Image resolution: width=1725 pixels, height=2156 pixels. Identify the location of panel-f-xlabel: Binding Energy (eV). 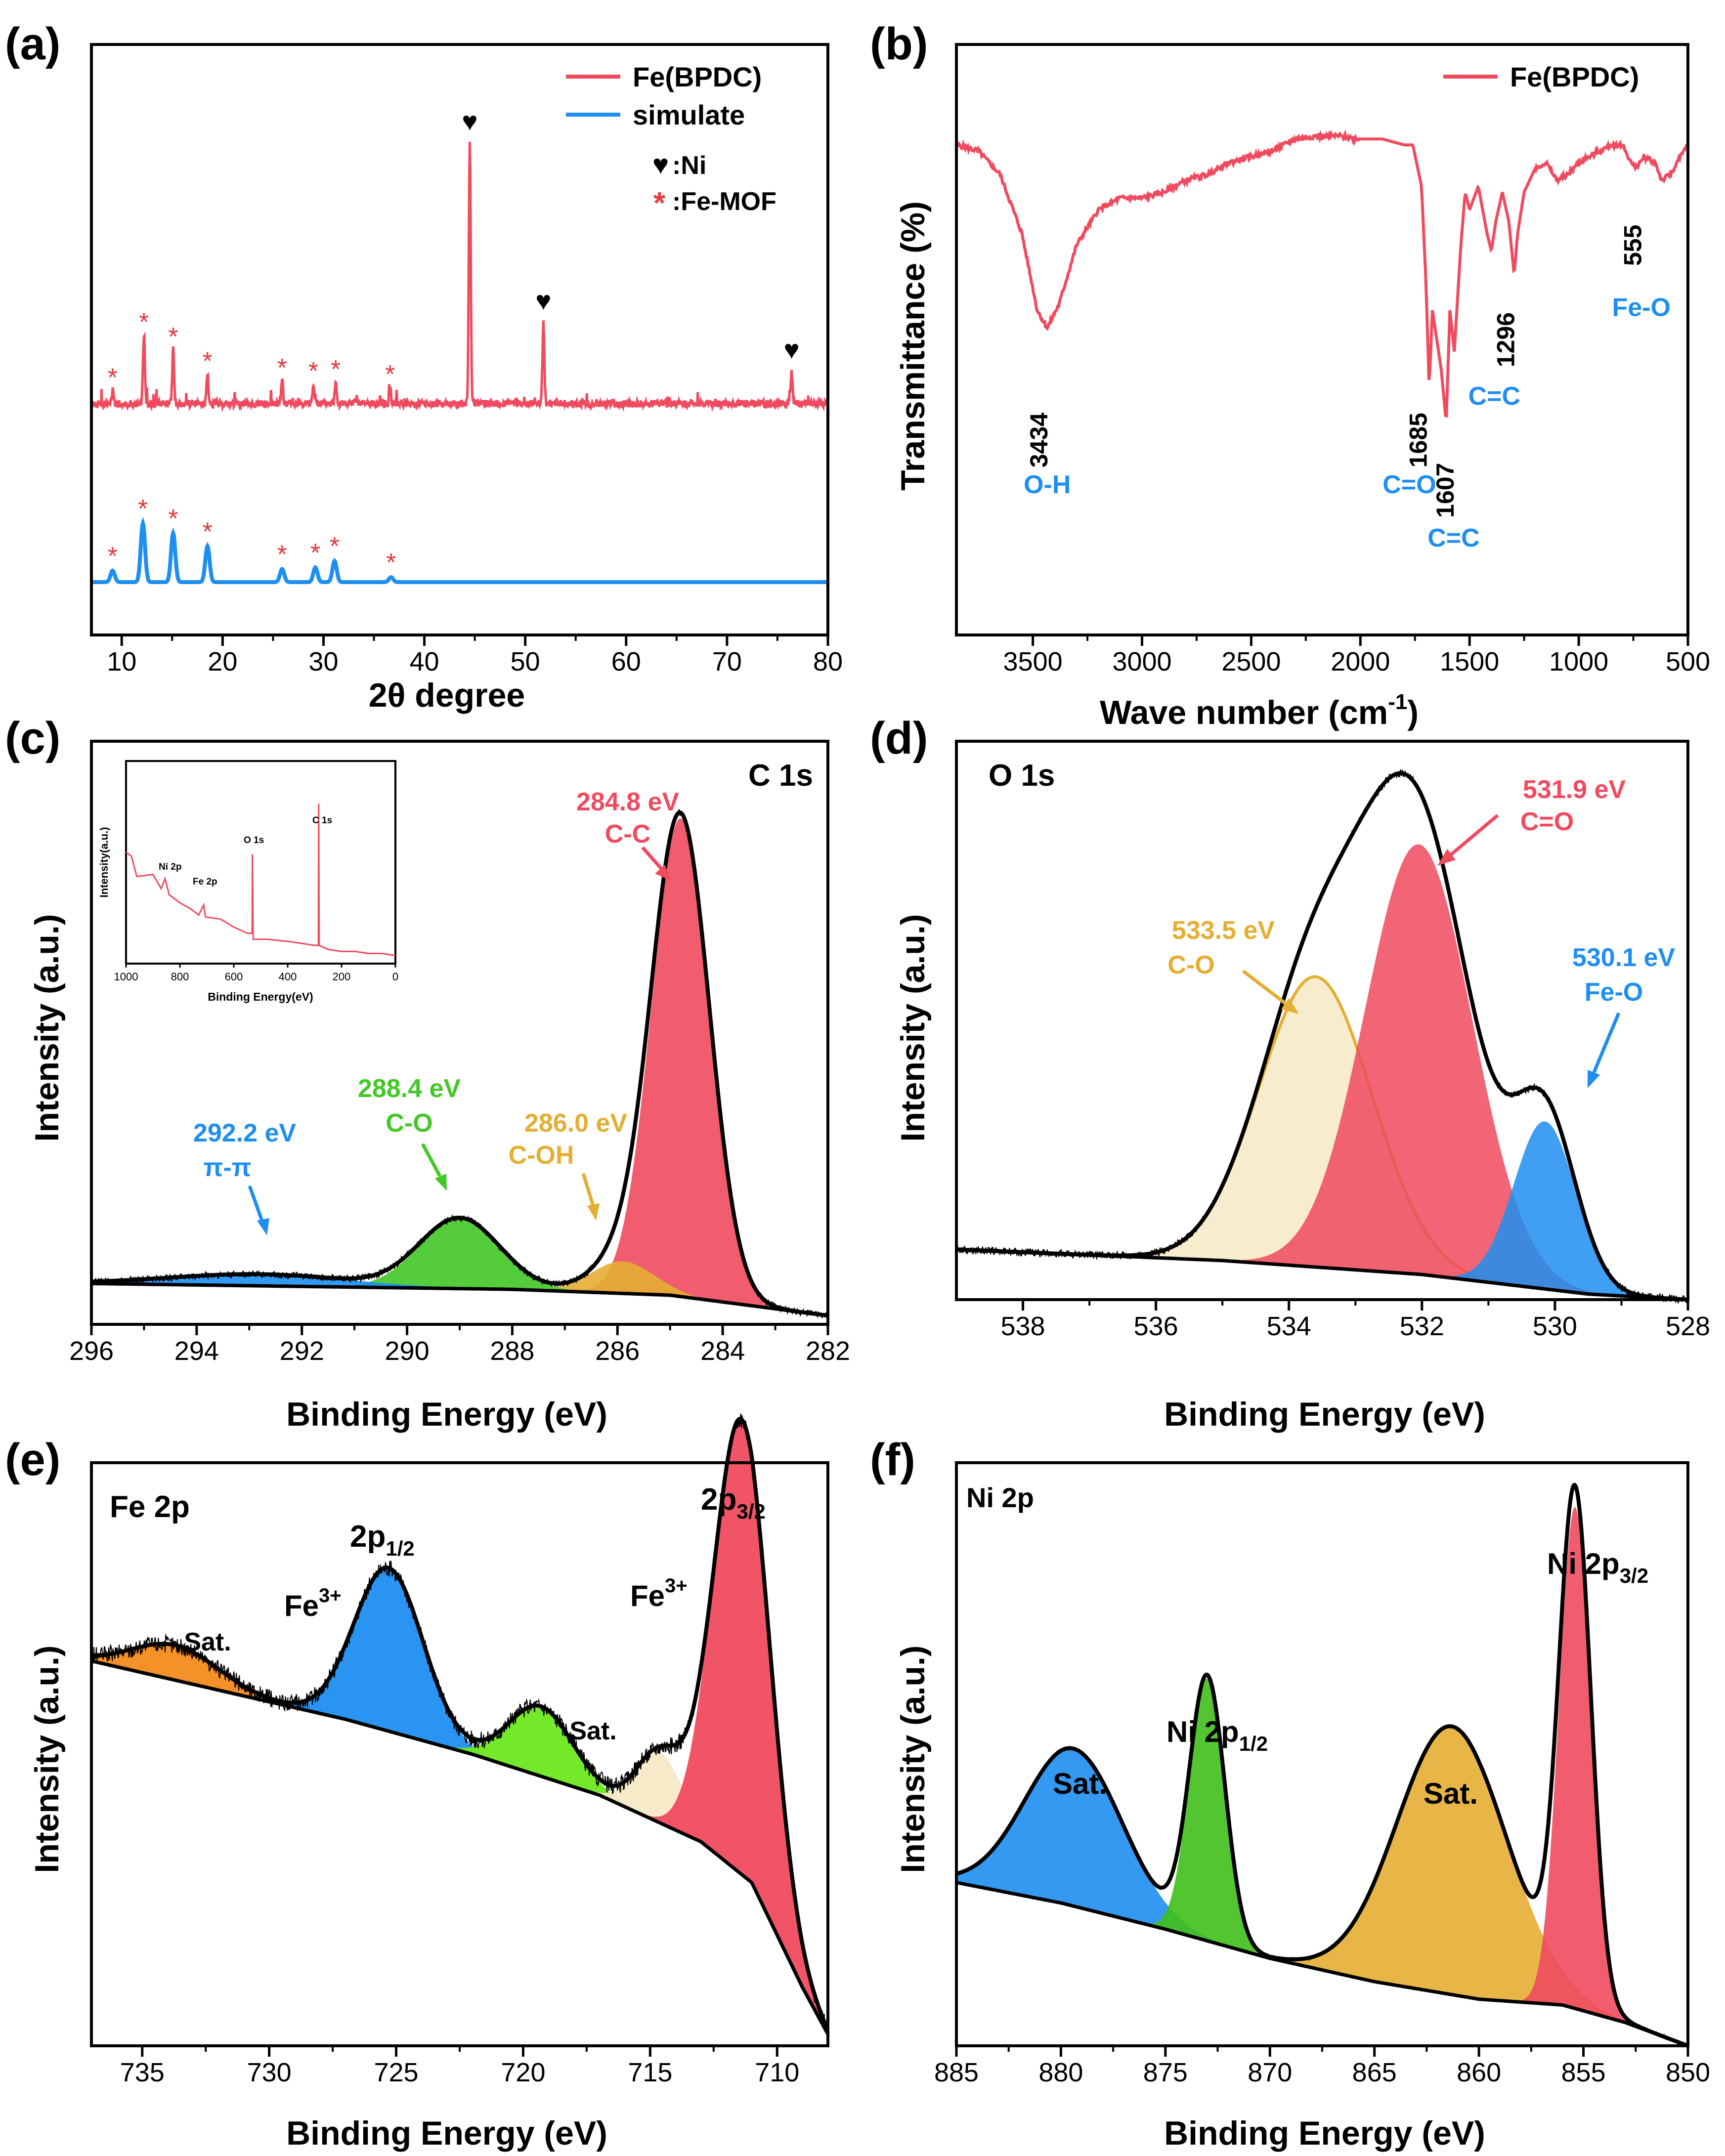
(1324, 2133).